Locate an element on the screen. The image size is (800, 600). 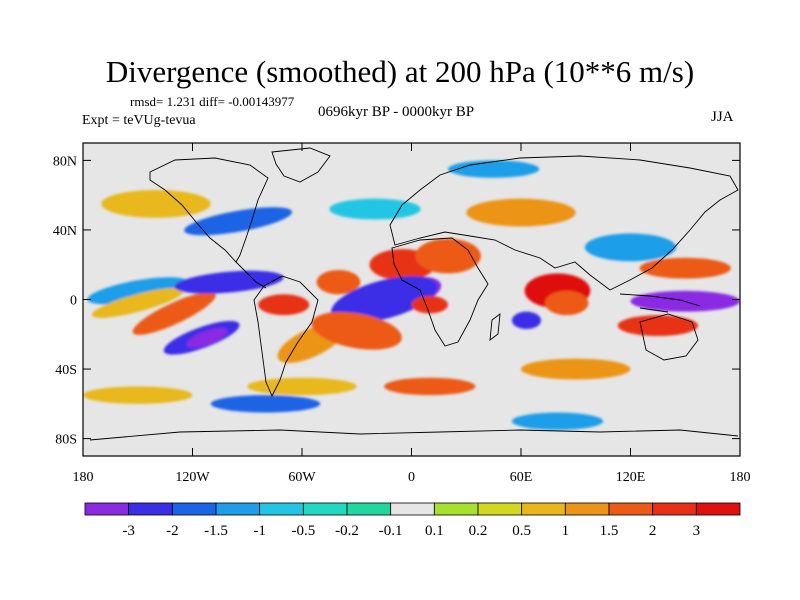
colorbar-label: -0.1 is located at coordinates (391, 531).